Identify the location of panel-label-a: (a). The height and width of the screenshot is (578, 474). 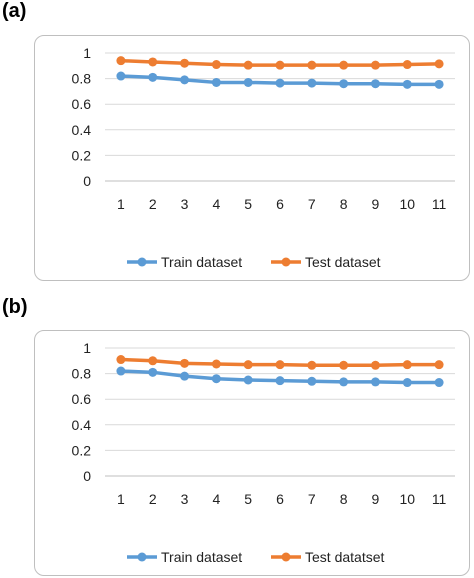
(14, 11).